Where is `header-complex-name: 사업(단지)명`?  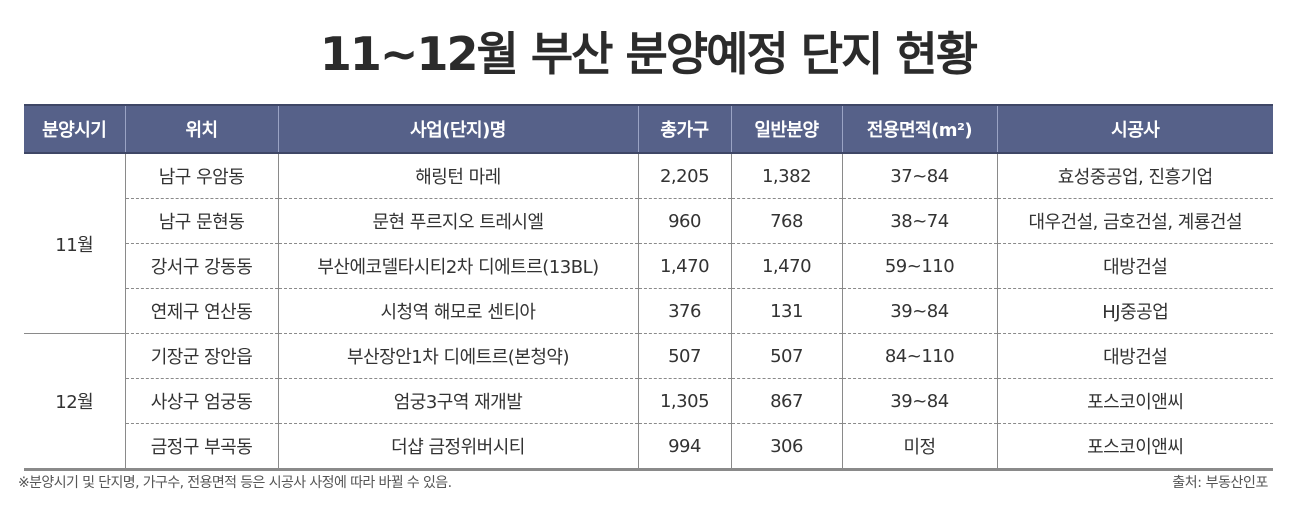 header-complex-name: 사업(단지)명 is located at coordinates (457, 129).